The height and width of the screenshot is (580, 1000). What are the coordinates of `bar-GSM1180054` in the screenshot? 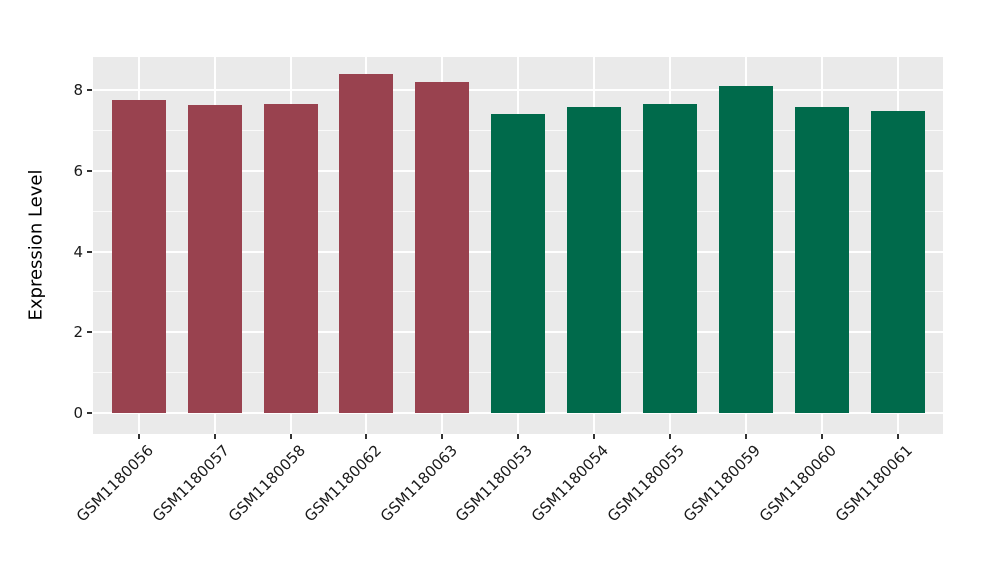 It's located at (594, 259).